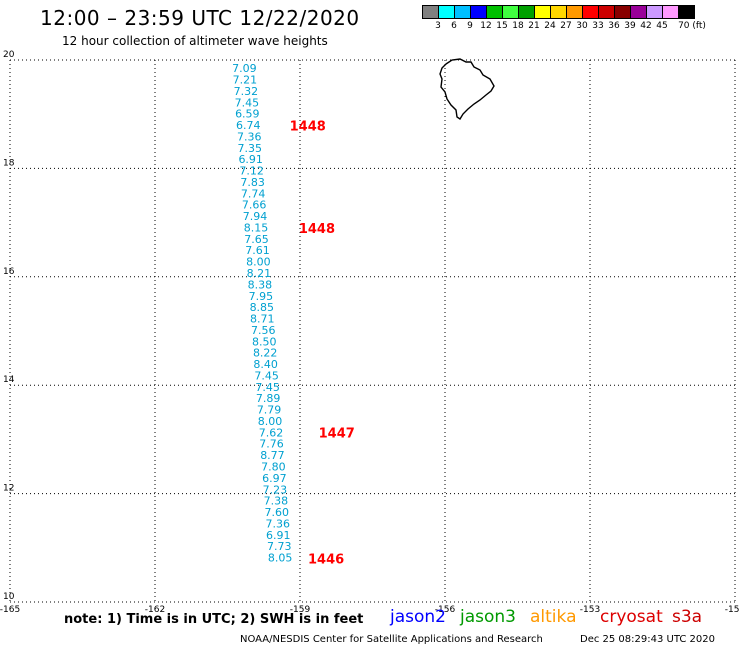 Image resolution: width=740 pixels, height=650 pixels. Describe the element at coordinates (687, 617) in the screenshot. I see `satellite-s3a: s3a` at that location.